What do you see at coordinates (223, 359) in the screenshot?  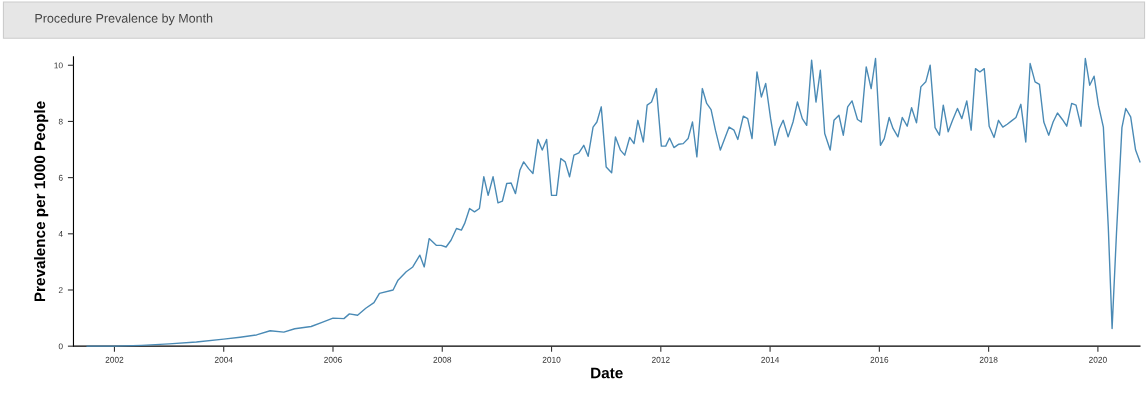 I see `x-tick-label: 2004` at bounding box center [223, 359].